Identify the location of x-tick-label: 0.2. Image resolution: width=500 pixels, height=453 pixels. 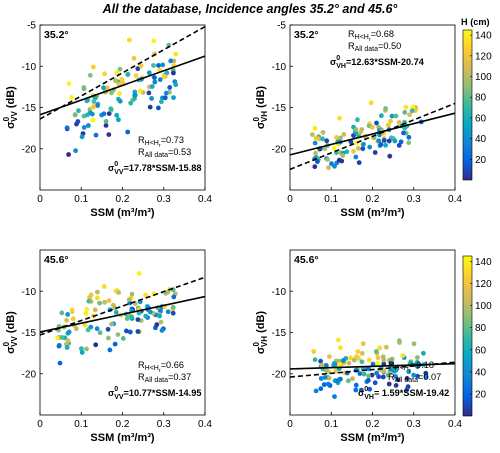
(373, 199).